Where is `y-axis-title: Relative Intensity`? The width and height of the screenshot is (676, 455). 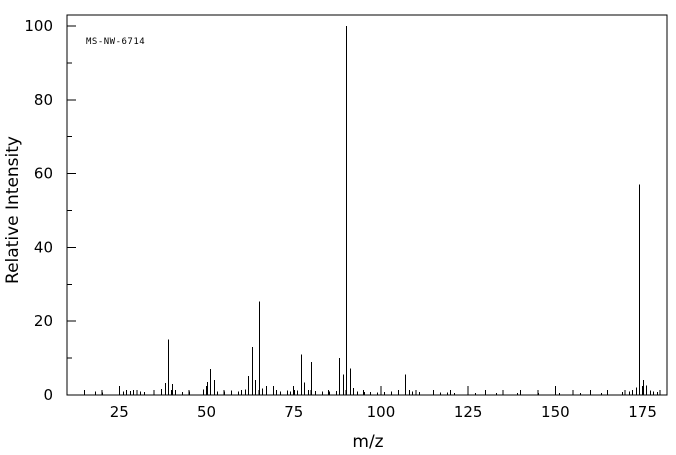 y-axis-title: Relative Intensity is located at coordinates (13, 210).